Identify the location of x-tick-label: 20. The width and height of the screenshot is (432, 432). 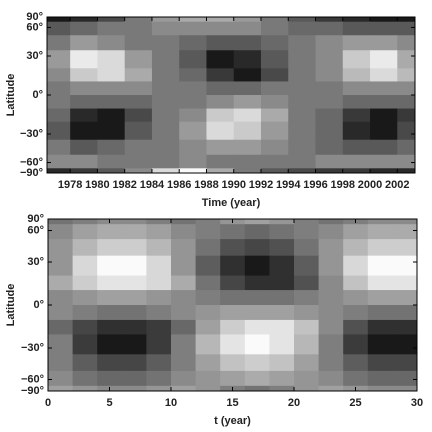
(294, 403).